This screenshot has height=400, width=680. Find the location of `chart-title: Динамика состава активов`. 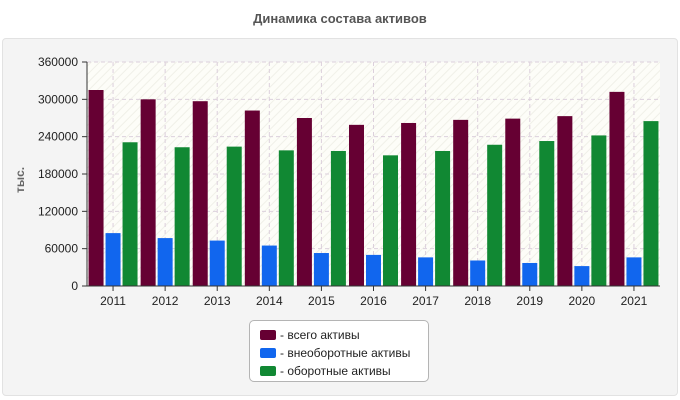

chart-title: Динамика состава активов is located at coordinates (340, 18).